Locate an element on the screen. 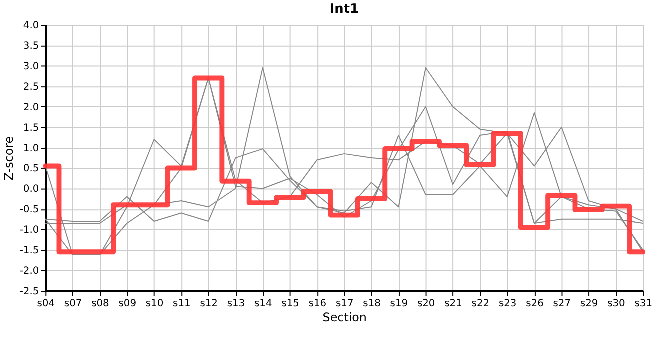  x-tick-label: s13 is located at coordinates (236, 304).